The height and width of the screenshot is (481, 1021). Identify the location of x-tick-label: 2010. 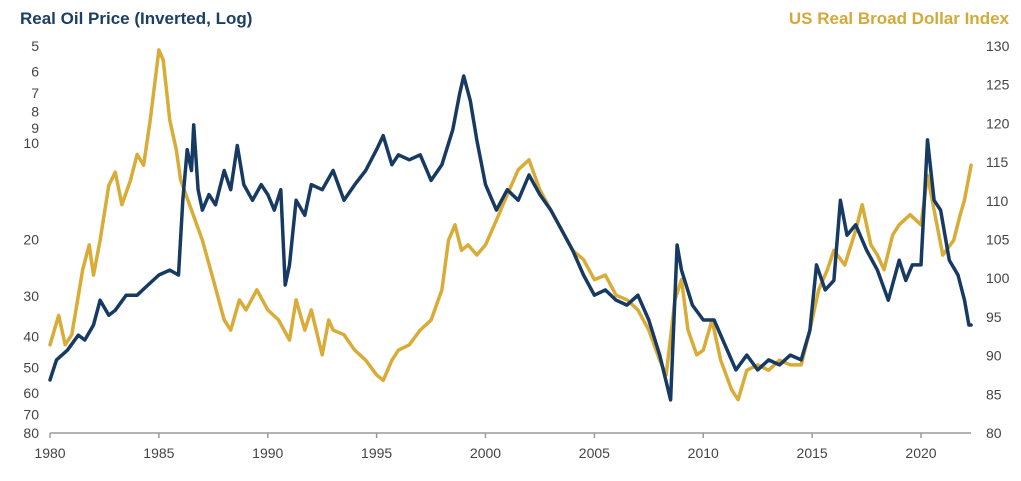
(703, 453).